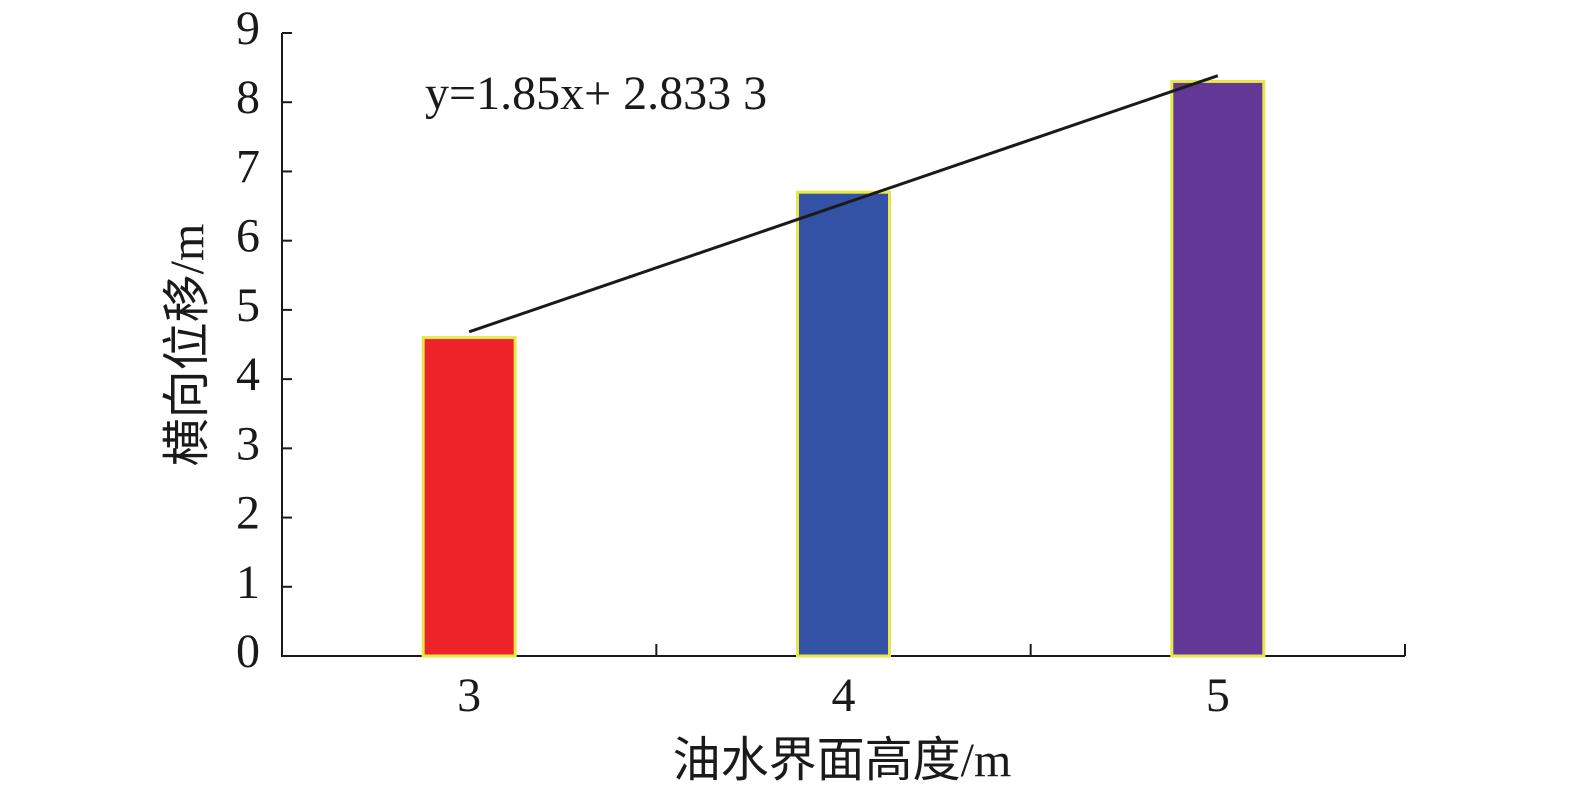 The image size is (1575, 809). What do you see at coordinates (596, 93) in the screenshot?
I see `trendline-equation: y=1.85x+ 2.833 3` at bounding box center [596, 93].